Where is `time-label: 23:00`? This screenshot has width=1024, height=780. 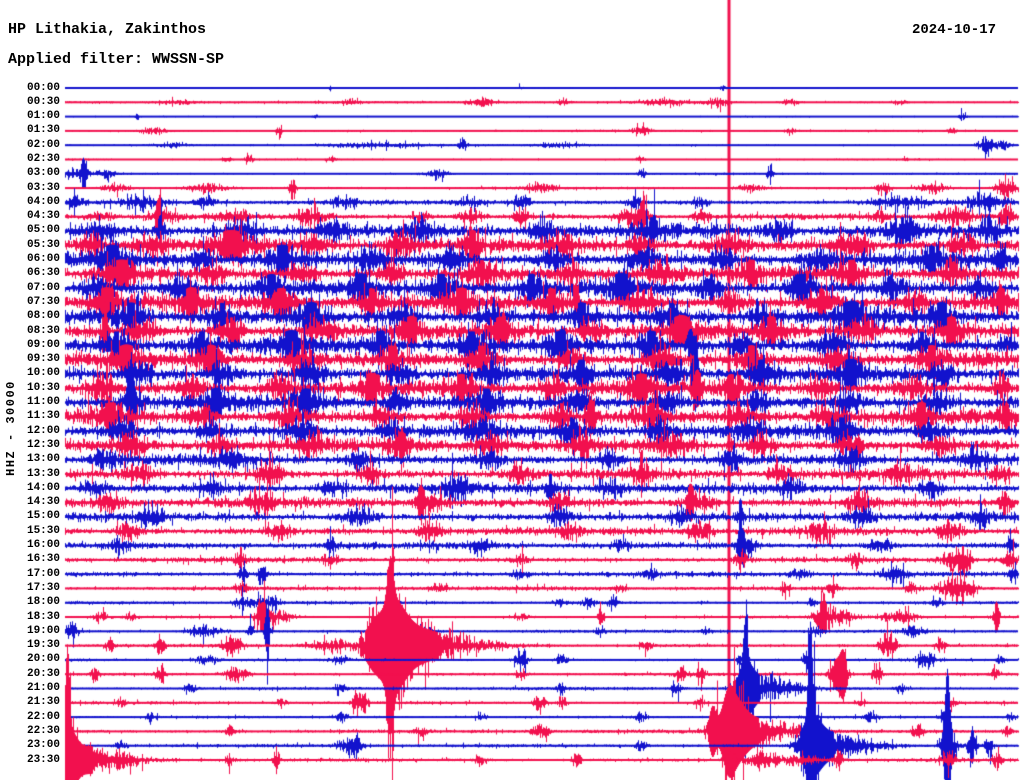 time-label: 23:00 is located at coordinates (43, 745).